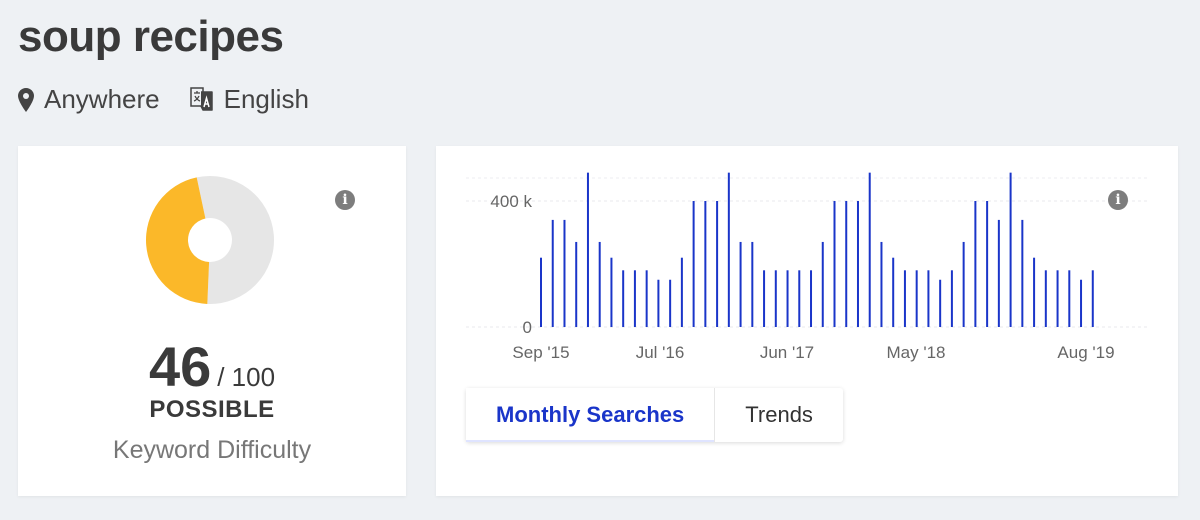  I want to click on x-tick-label: Jun '17, so click(787, 352).